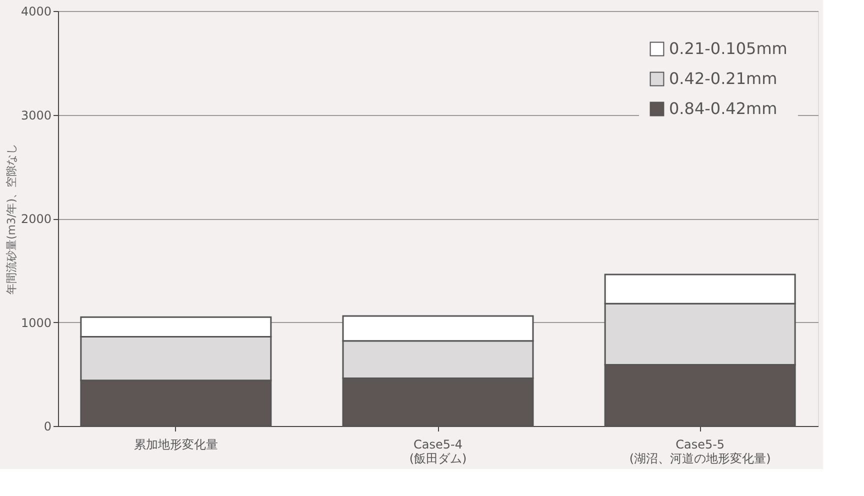  What do you see at coordinates (723, 108) in the screenshot?
I see `legend-label: 0.84-0.42mm` at bounding box center [723, 108].